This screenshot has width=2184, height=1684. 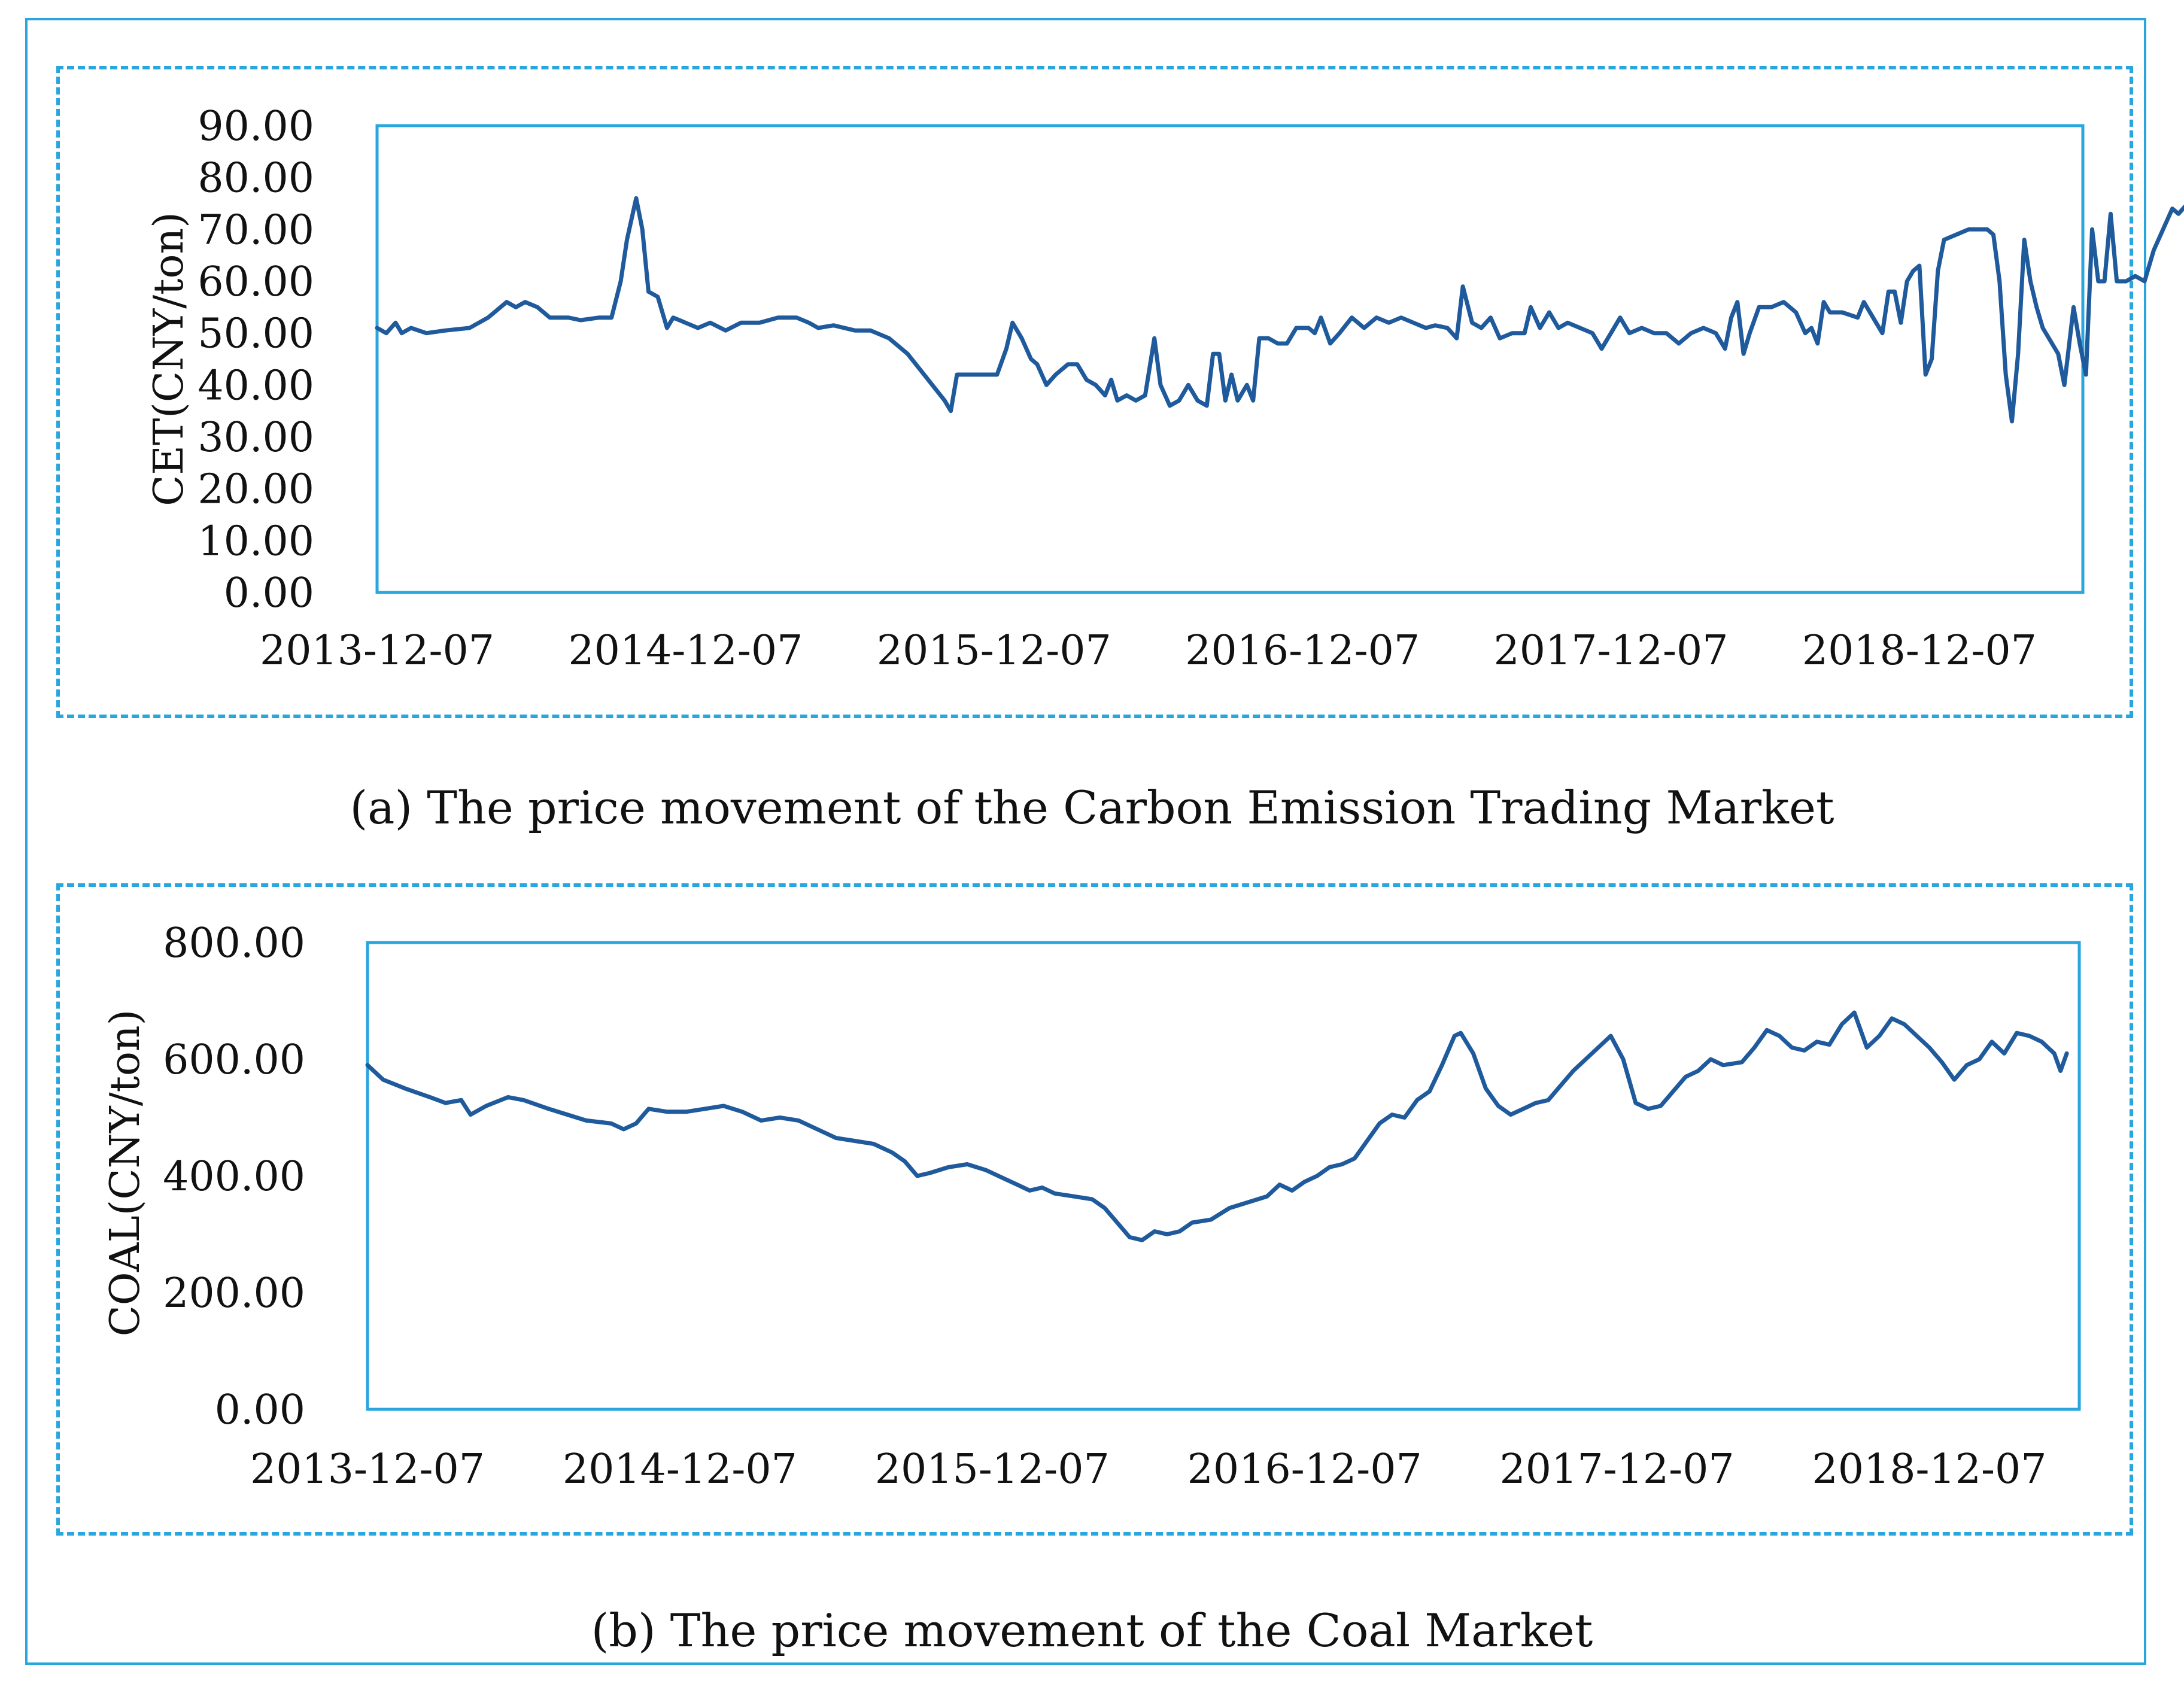 What do you see at coordinates (680, 1469) in the screenshot?
I see `coal-x-tick-label: 2014-12-07` at bounding box center [680, 1469].